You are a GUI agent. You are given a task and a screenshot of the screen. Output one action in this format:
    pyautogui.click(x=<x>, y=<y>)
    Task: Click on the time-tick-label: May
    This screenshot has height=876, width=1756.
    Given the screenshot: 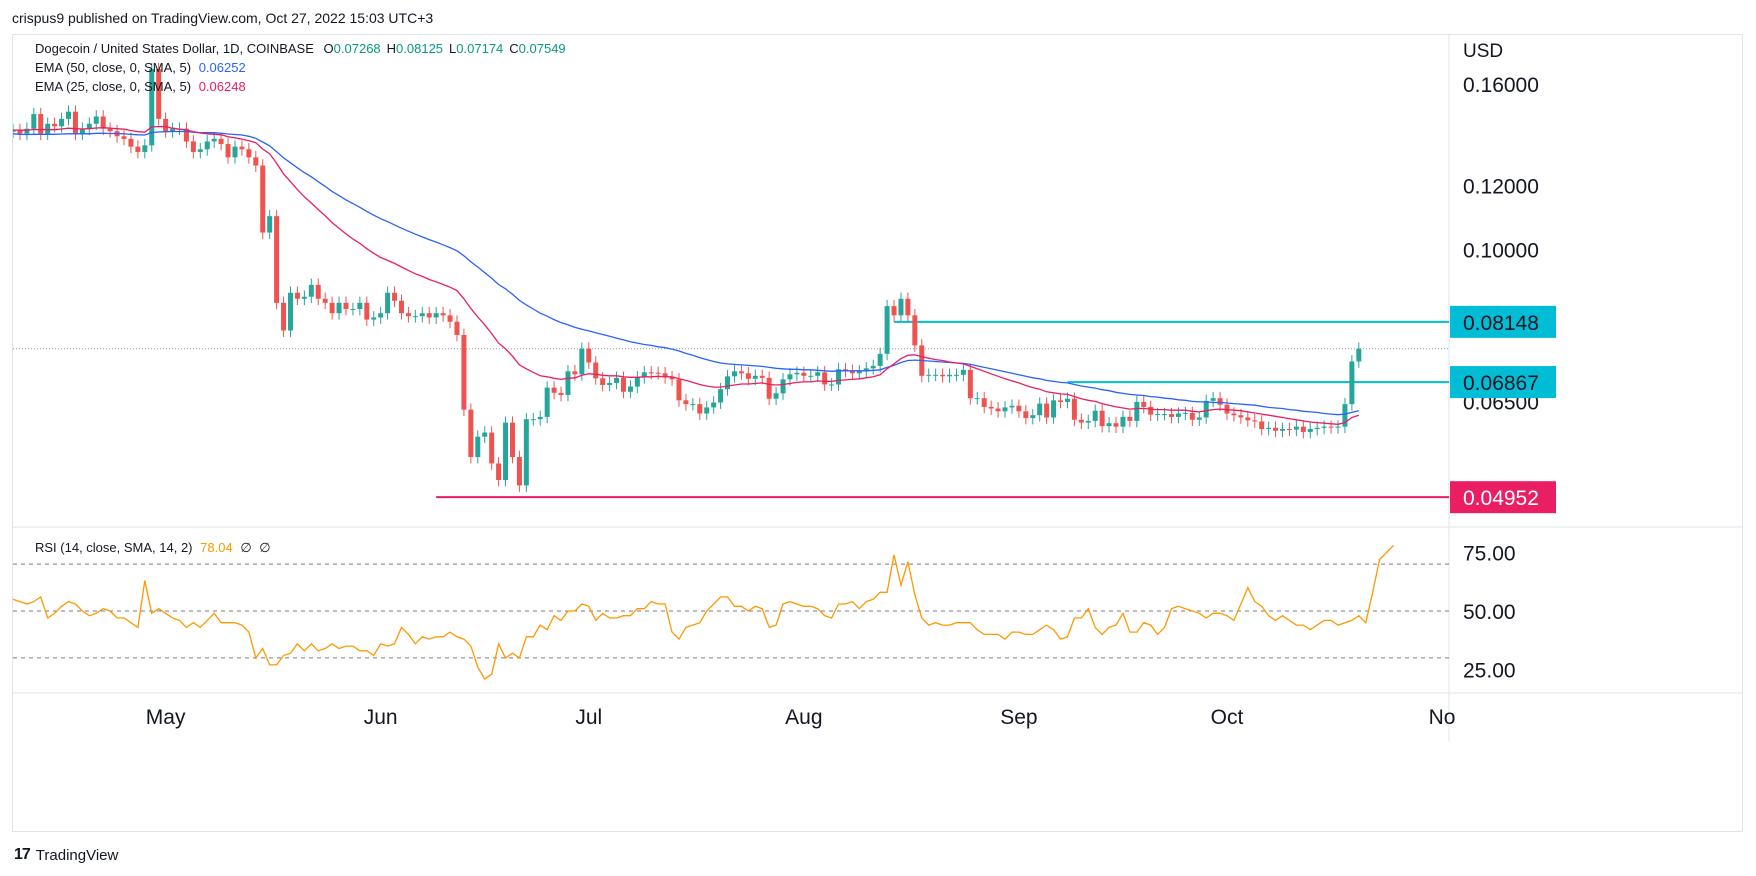 What is the action you would take?
    pyautogui.click(x=166, y=717)
    